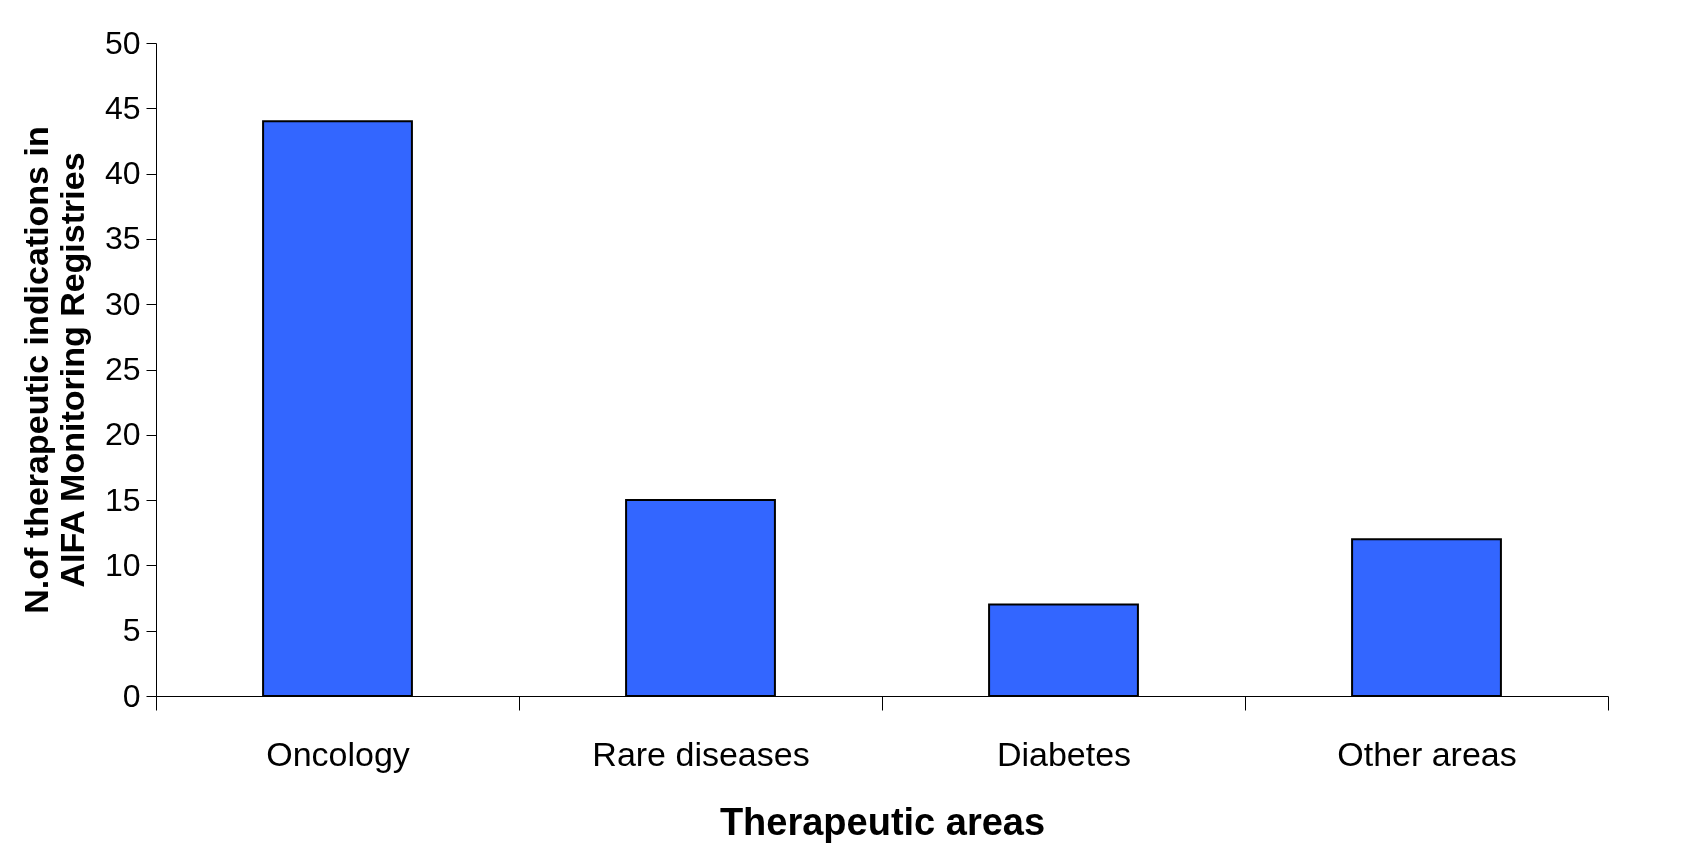 The image size is (1688, 857). I want to click on x-tick-label: Diabetes, so click(1064, 753).